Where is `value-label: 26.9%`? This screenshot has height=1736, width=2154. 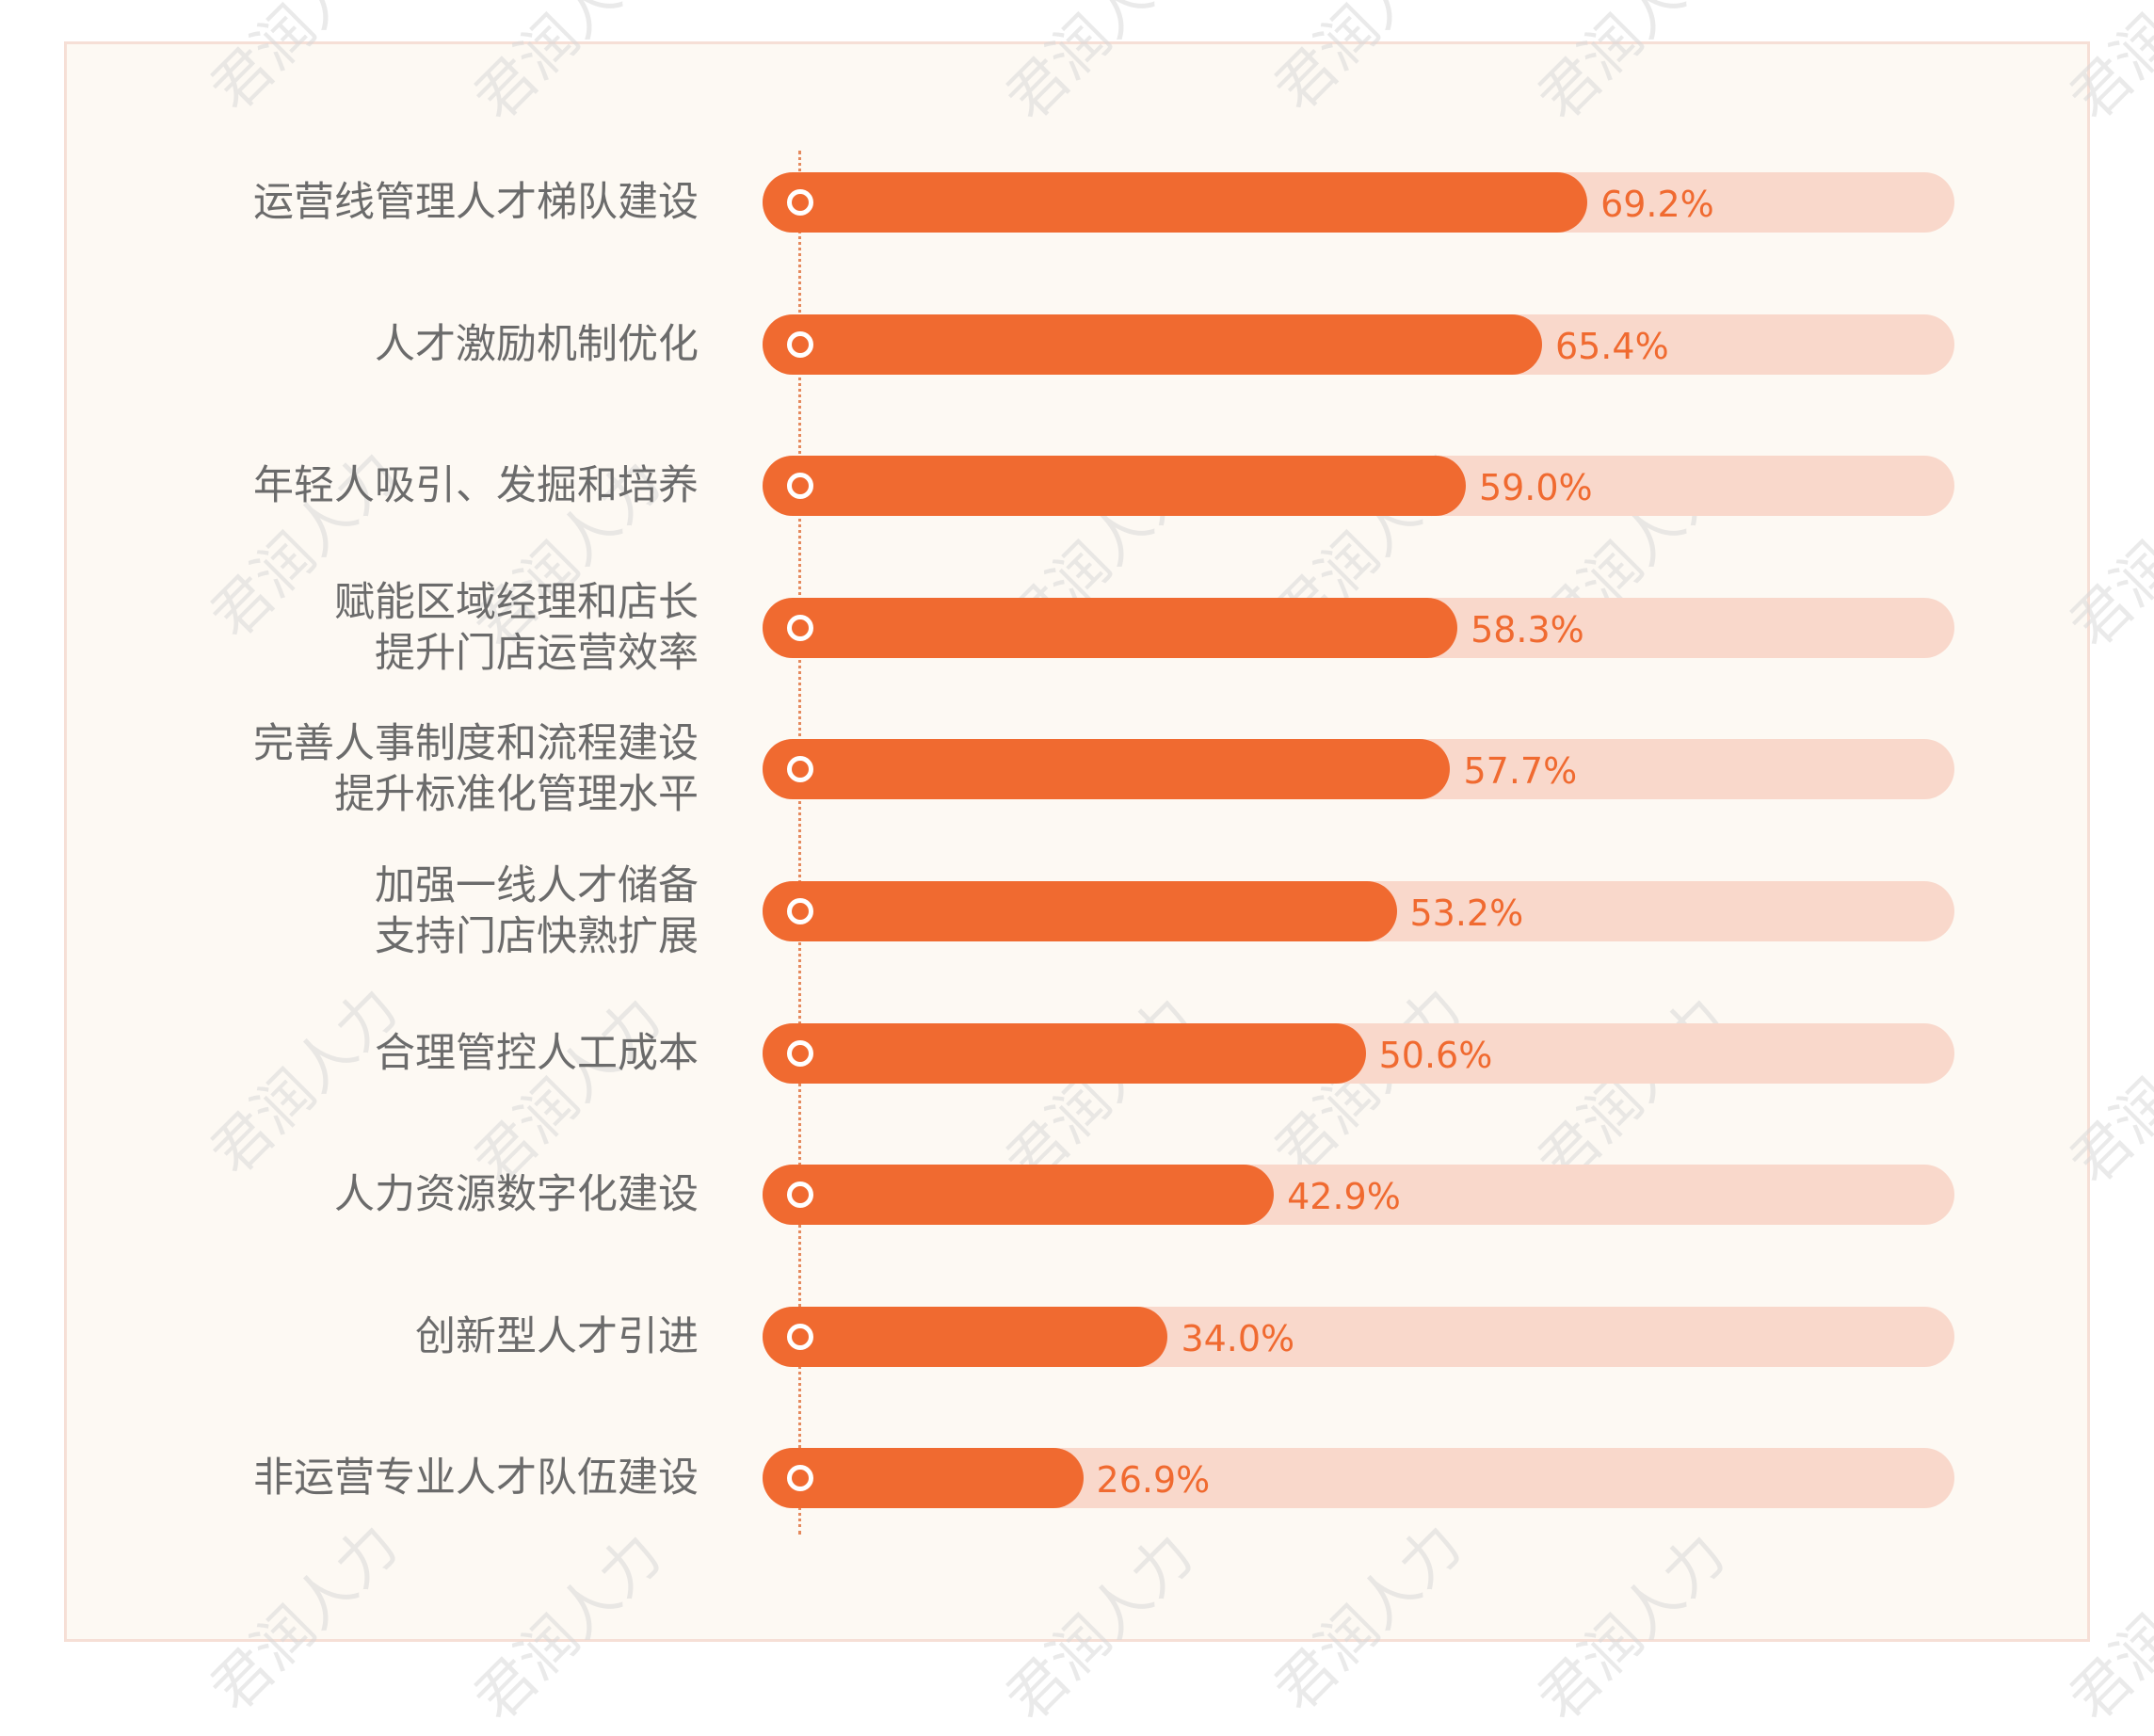
value-label: 26.9% is located at coordinates (1153, 1480).